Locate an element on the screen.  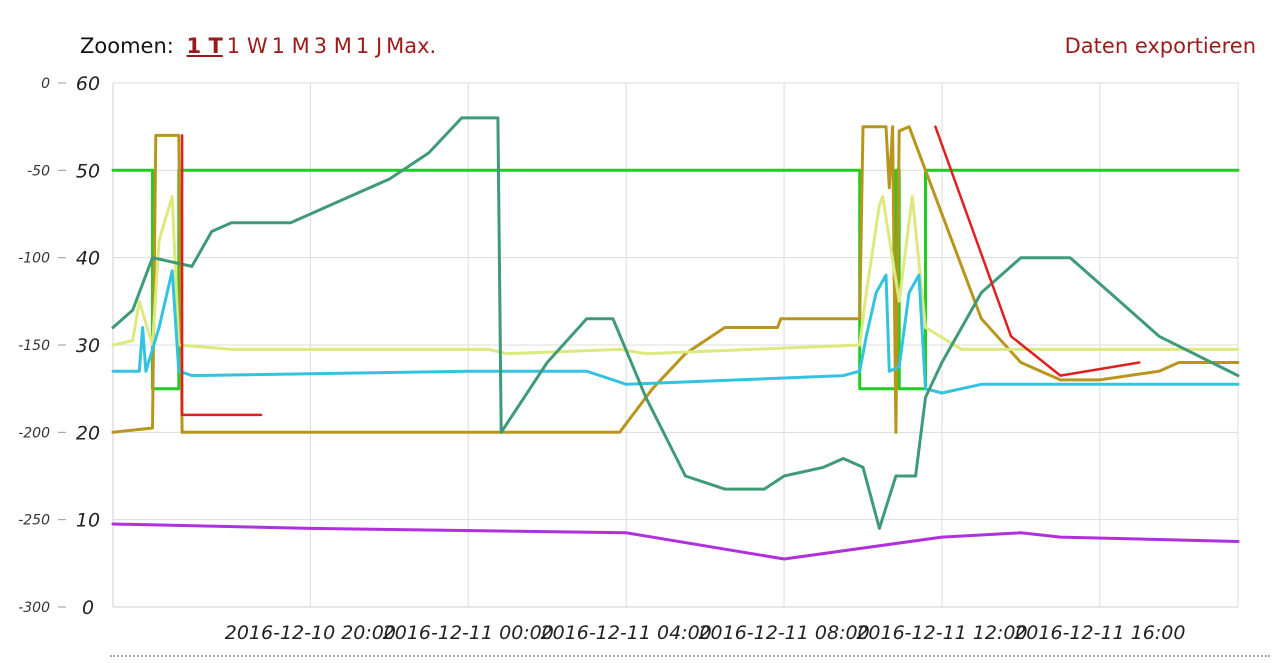
zoom-label: Zoomen: is located at coordinates (127, 46).